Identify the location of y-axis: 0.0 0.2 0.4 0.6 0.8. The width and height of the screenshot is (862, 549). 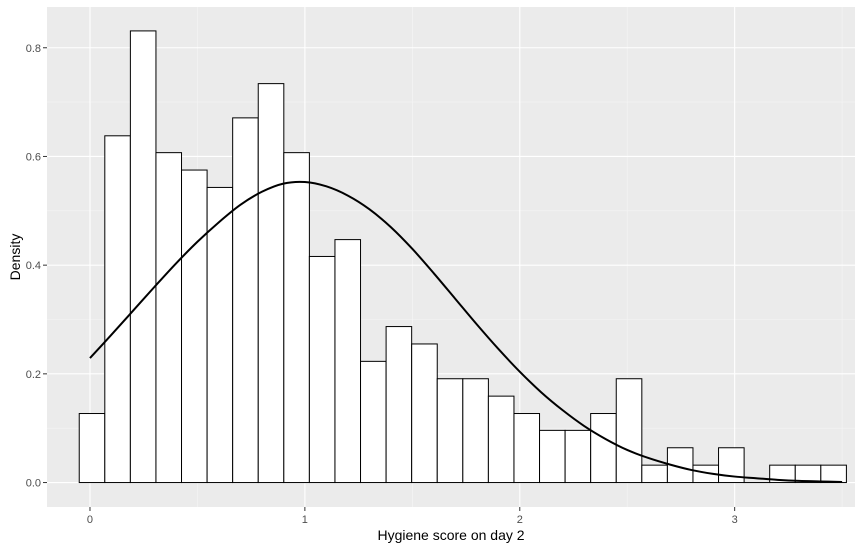
(36, 266).